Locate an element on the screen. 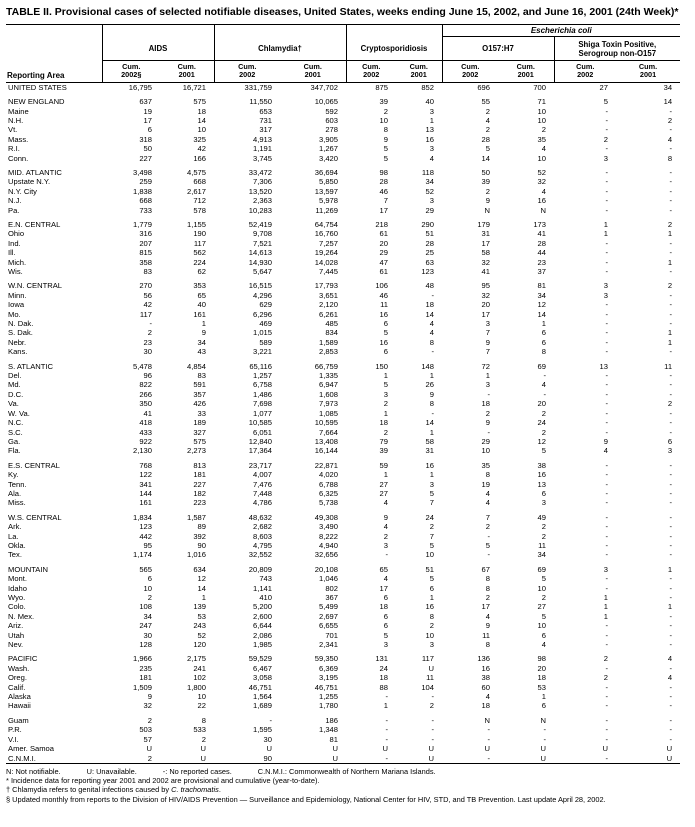 The image size is (695, 827). value-cell: 3,490 is located at coordinates (328, 527).